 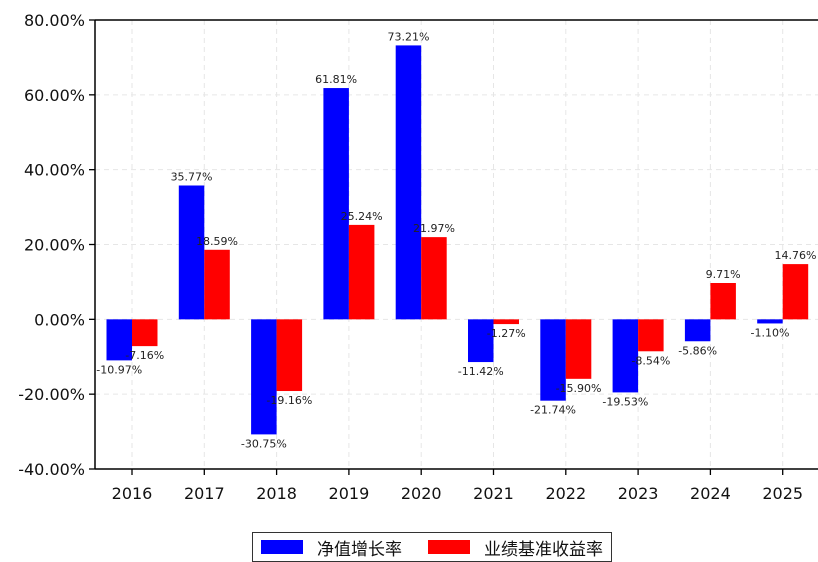 What do you see at coordinates (710, 493) in the screenshot?
I see `x-tick-label: 2024` at bounding box center [710, 493].